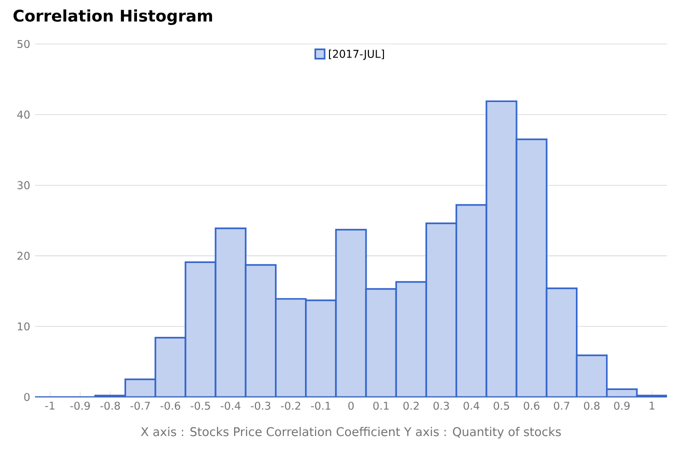 The width and height of the screenshot is (680, 462). Describe the element at coordinates (140, 406) in the screenshot. I see `x-tick-label: -0.7` at that location.